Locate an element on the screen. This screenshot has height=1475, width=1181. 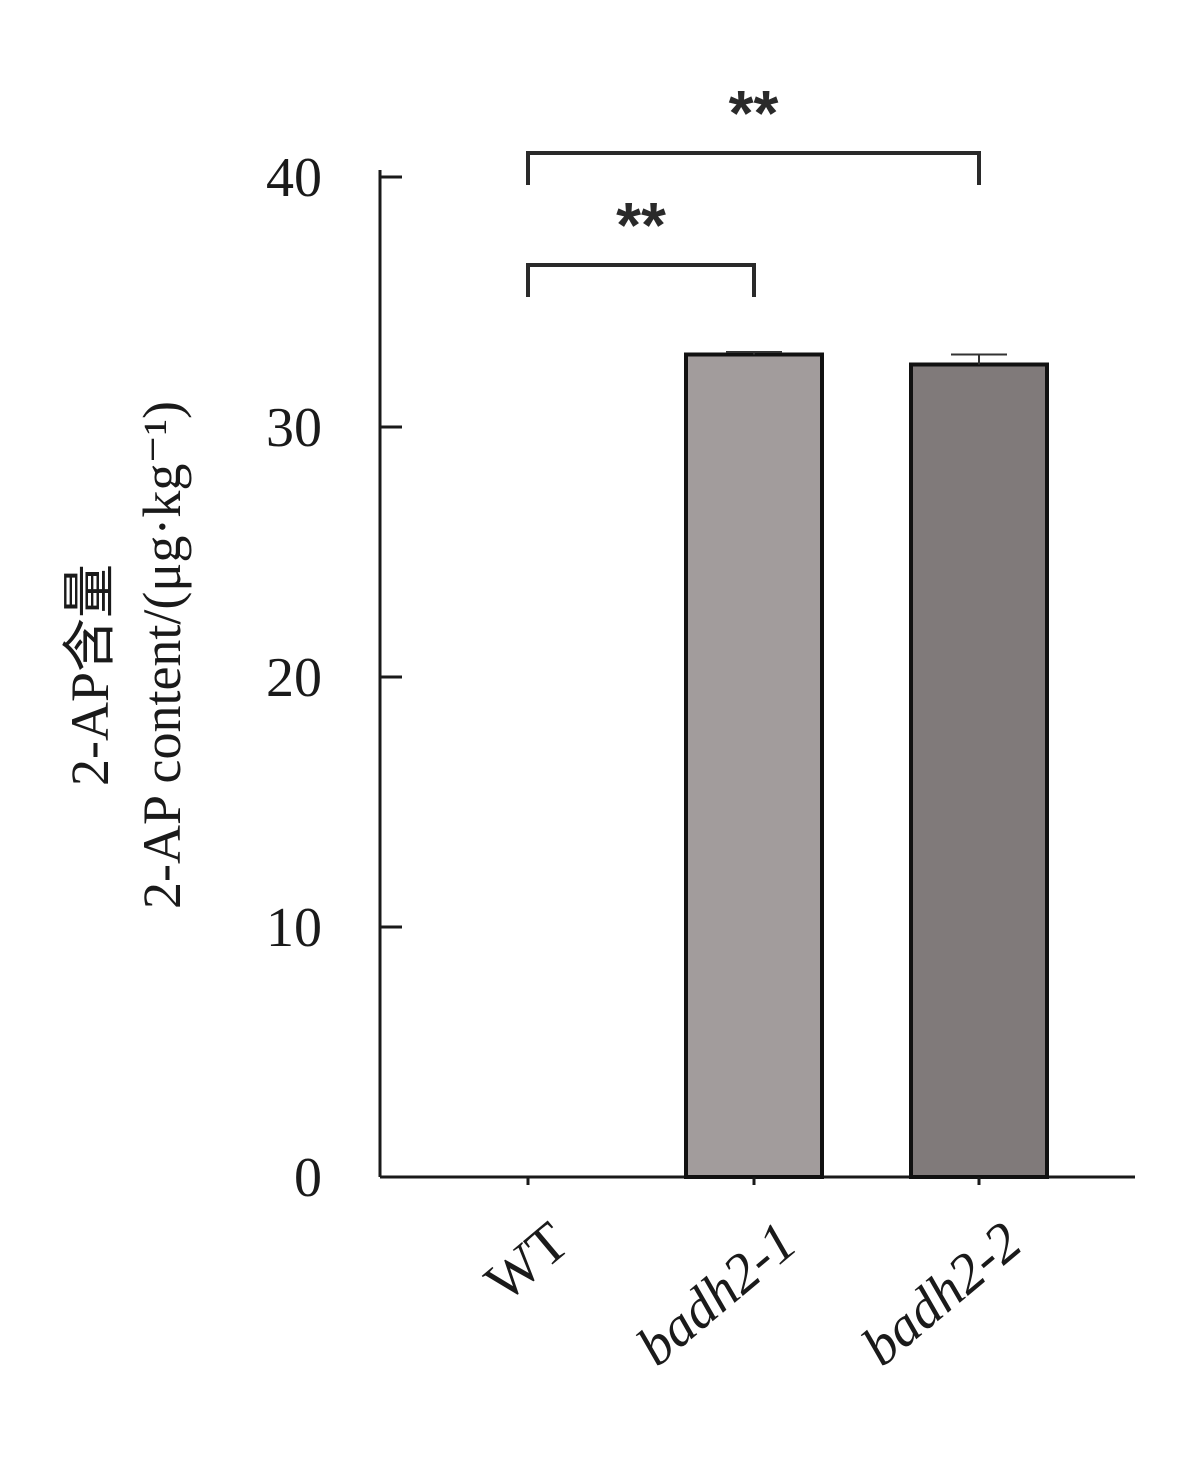
y-axis-title-line2: 2-AP content/(μg·kg⁻¹) is located at coordinates (162, 655).